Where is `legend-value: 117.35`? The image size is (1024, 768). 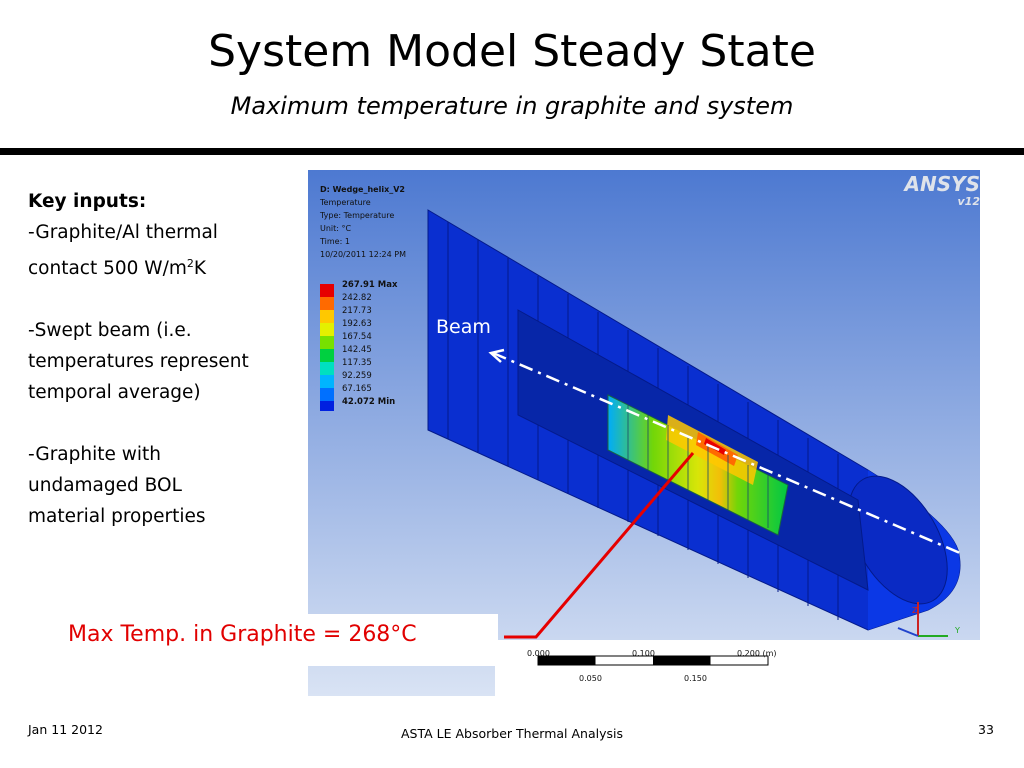 legend-value: 117.35 is located at coordinates (357, 363).